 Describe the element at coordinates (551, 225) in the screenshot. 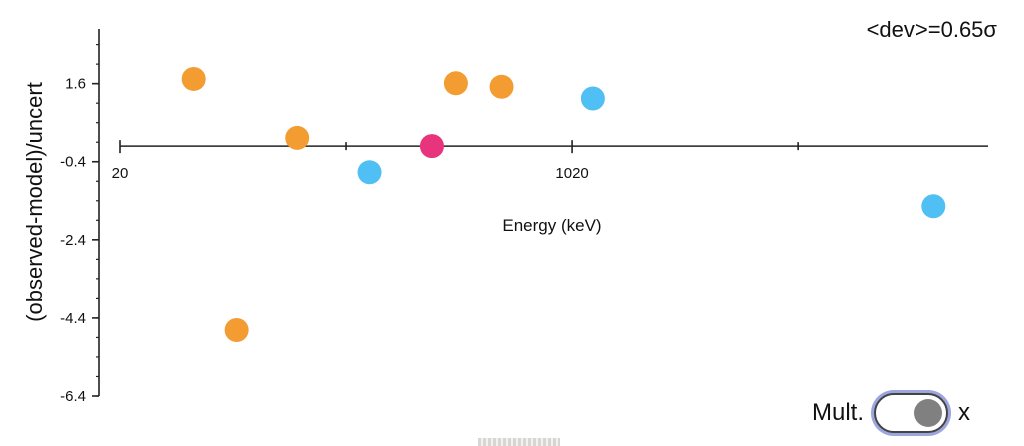

I see `x-axis-title: Energy (keV)` at that location.